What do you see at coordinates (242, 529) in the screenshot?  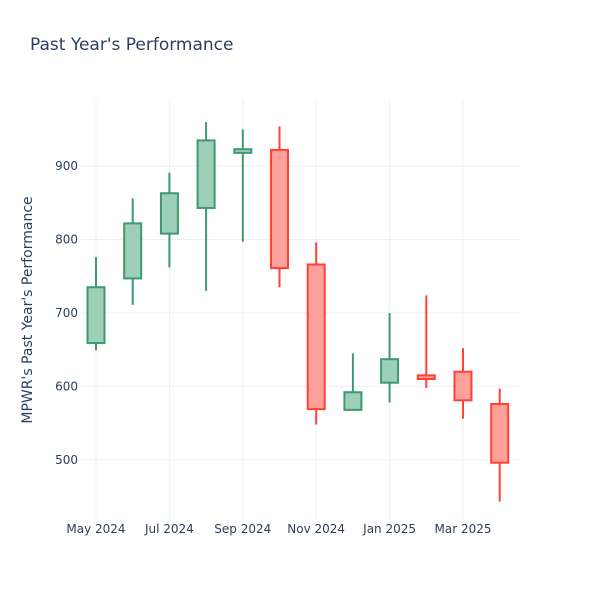 I see `x-tick-label: Sep 2024` at bounding box center [242, 529].